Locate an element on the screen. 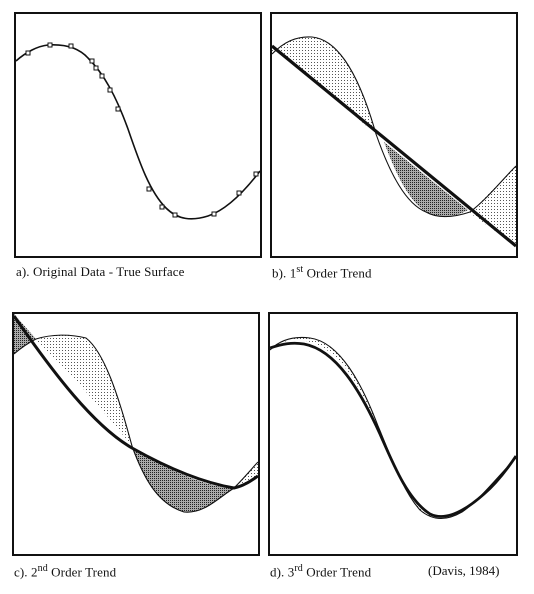 Image resolution: width=534 pixels, height=594 pixels. caption-d: d). 3rd Order Trend is located at coordinates (320, 571).